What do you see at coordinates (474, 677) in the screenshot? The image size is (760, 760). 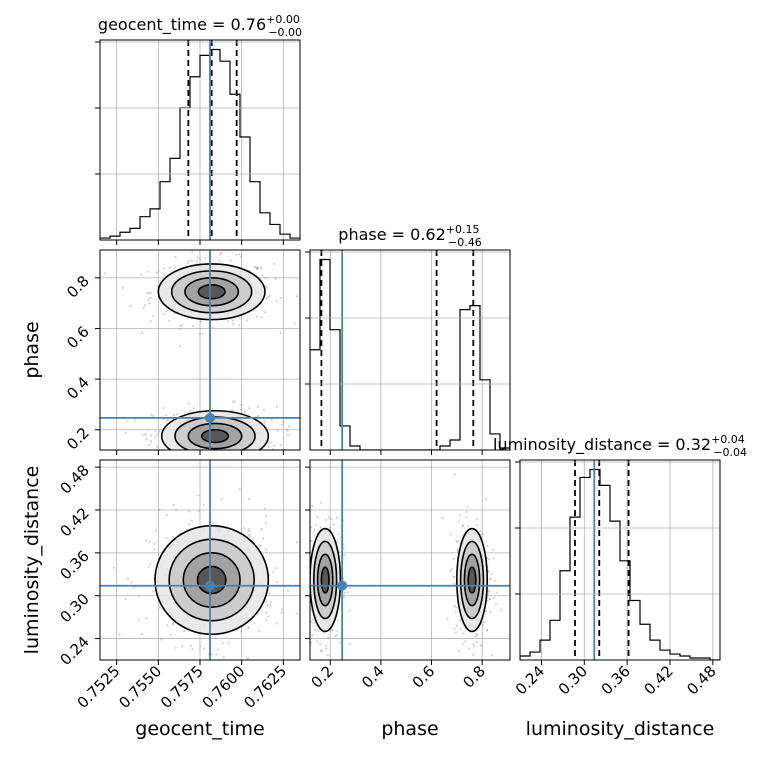 I see `x-tick-label: 0.8` at bounding box center [474, 677].